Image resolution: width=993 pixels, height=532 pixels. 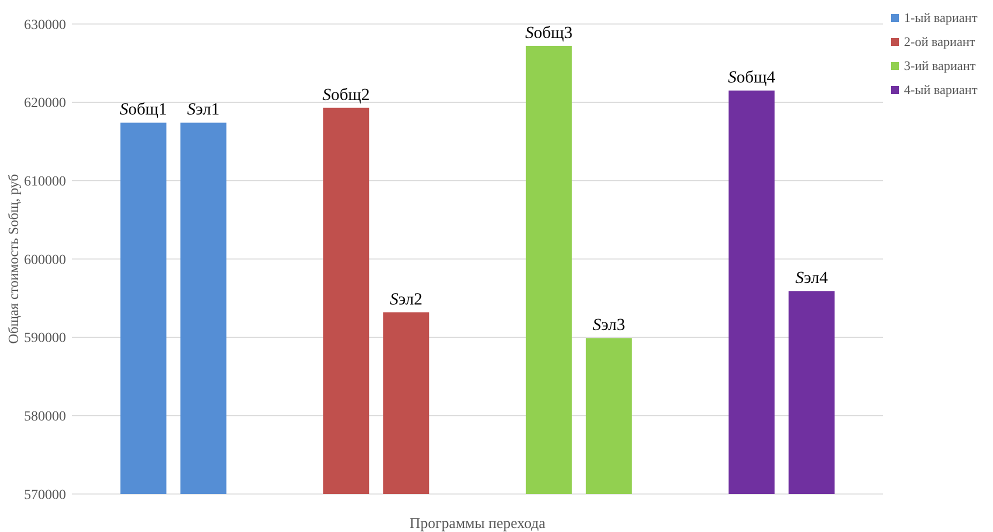 What do you see at coordinates (45, 338) in the screenshot?
I see `y-tick-label: 590000` at bounding box center [45, 338].